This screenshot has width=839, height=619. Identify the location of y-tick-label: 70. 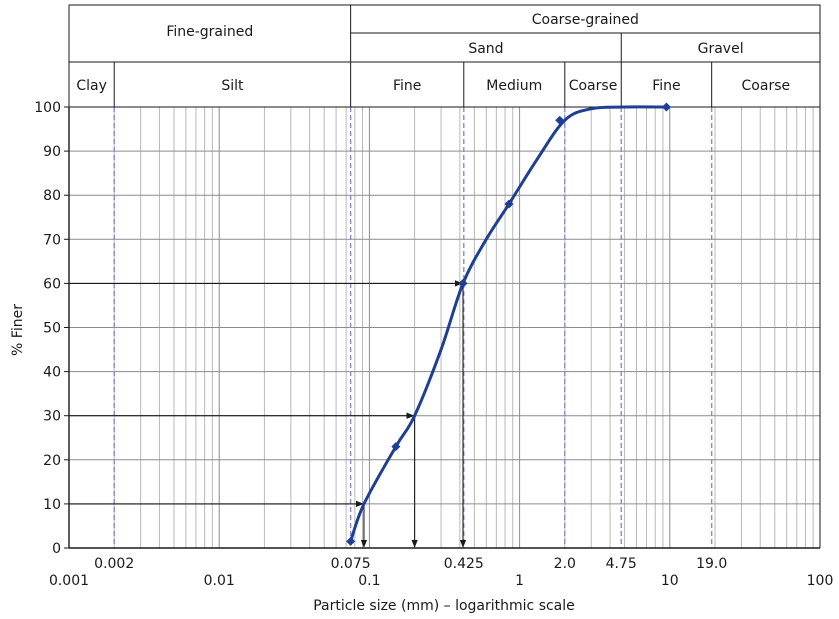
(52, 240).